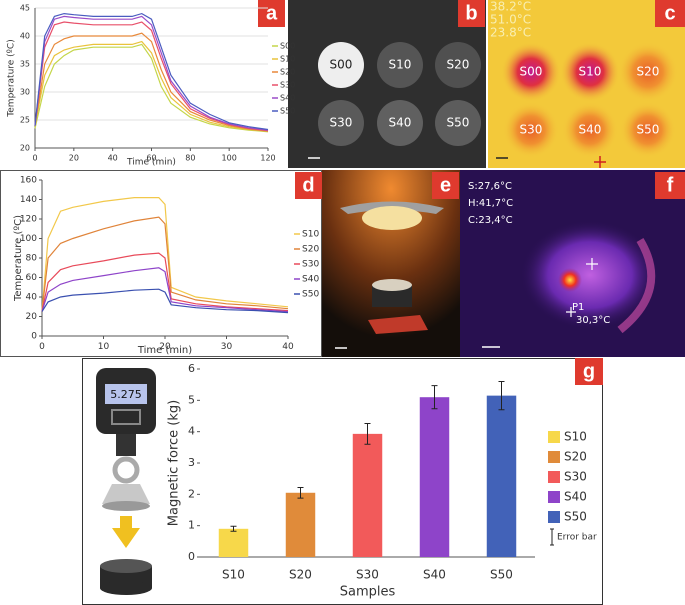  Describe the element at coordinates (531, 72) in the screenshot. I see `sample-label: S00` at that location.